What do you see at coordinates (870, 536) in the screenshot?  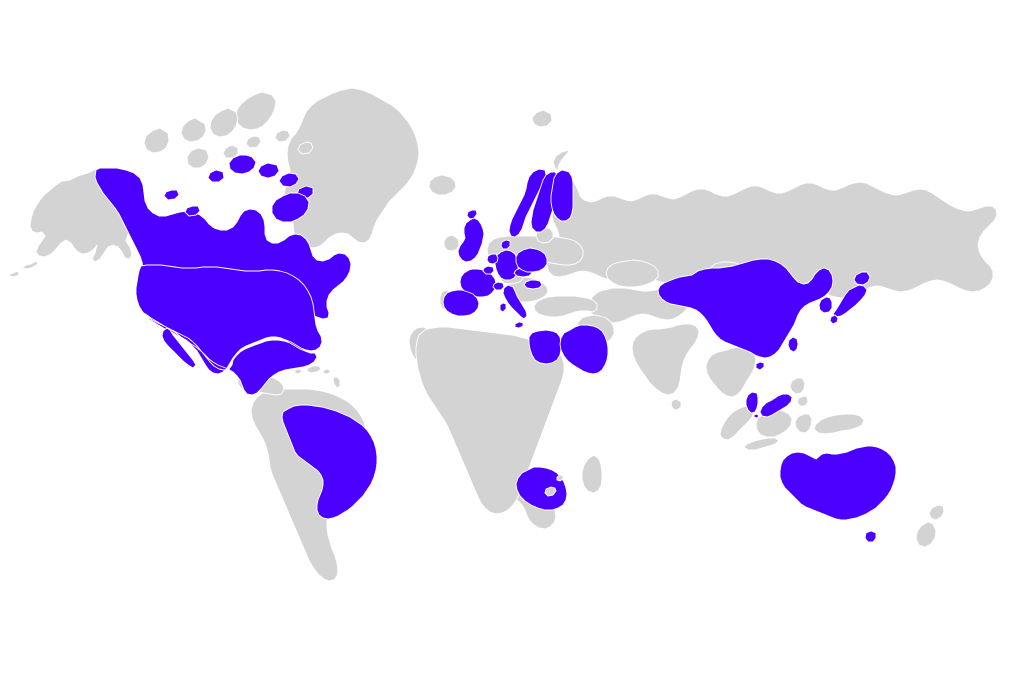 I see `country-australia-tasmania` at bounding box center [870, 536].